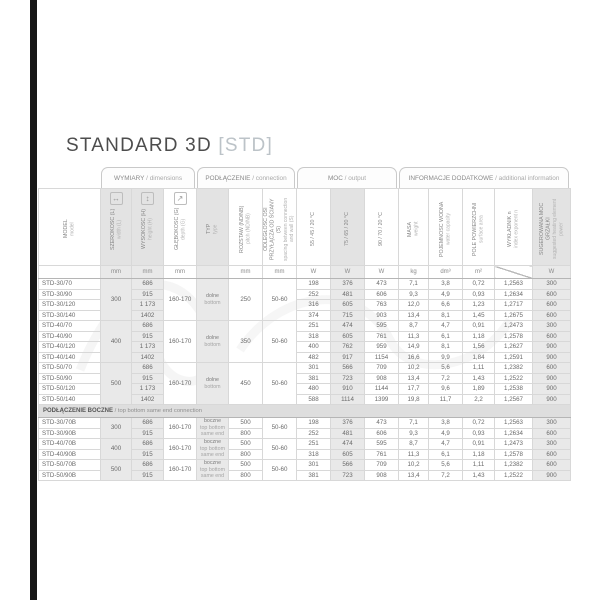 The width and height of the screenshot is (600, 600). I want to click on unit-width: mm, so click(116, 272).